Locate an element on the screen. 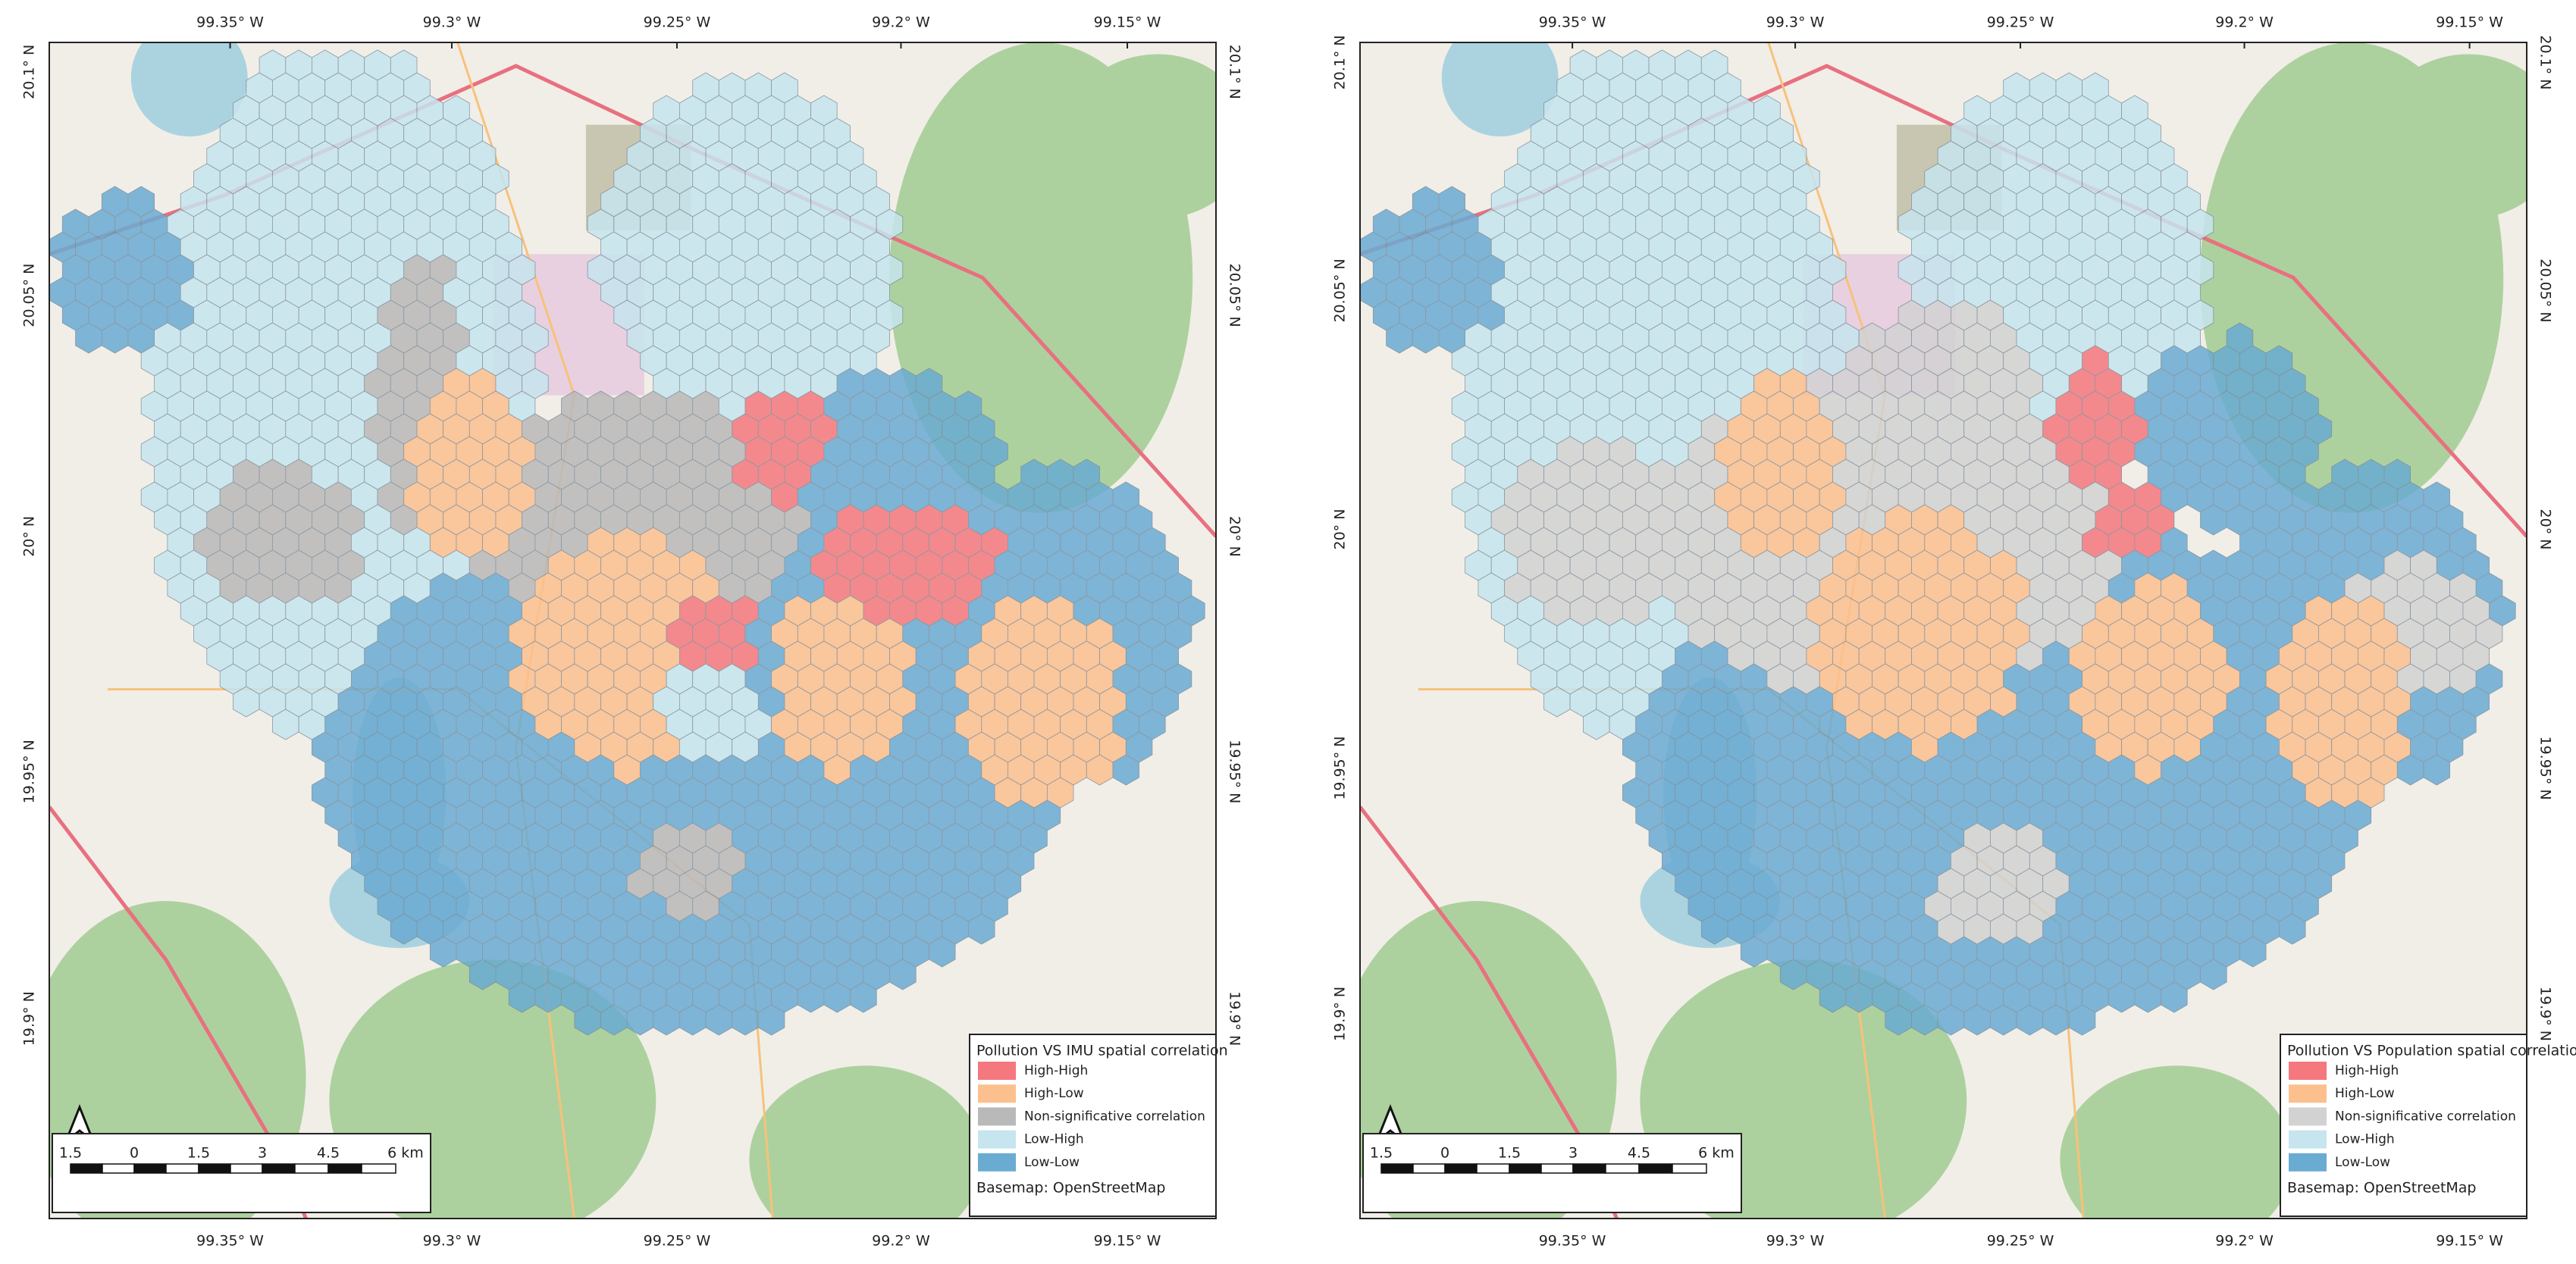  legend-label: Low-Low is located at coordinates (1052, 1162).